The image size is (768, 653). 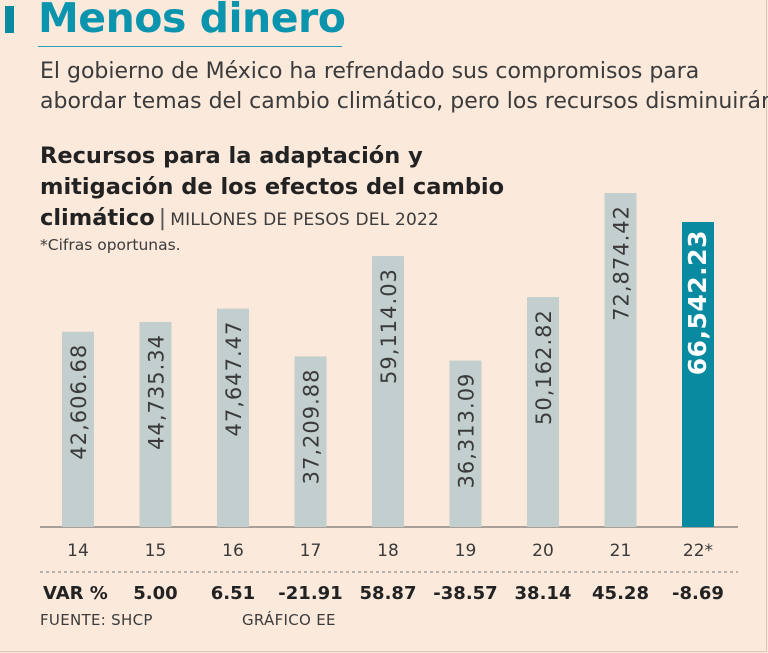 What do you see at coordinates (698, 593) in the screenshot?
I see `var-value: -8.69` at bounding box center [698, 593].